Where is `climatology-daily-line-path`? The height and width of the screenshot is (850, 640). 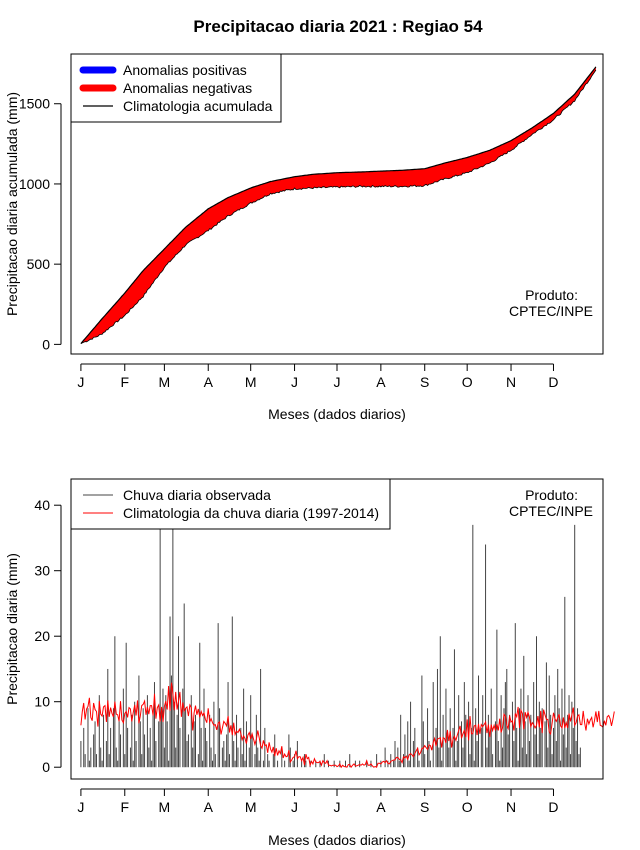 climatology-daily-line-path is located at coordinates (347, 725).